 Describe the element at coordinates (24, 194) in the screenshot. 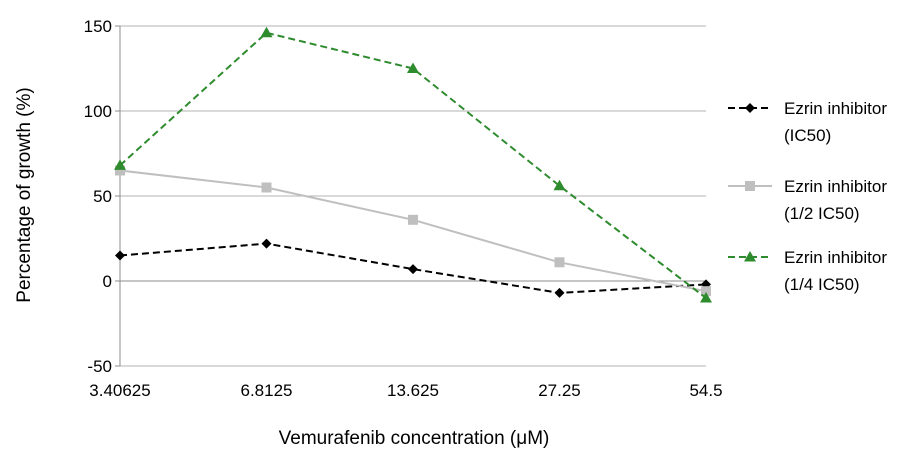

I see `y-axis-title: Percentage of growth (%)` at that location.